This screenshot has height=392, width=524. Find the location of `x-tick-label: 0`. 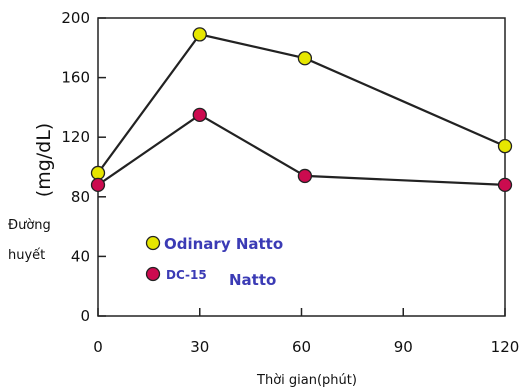

x-tick-label: 0 is located at coordinates (98, 347).